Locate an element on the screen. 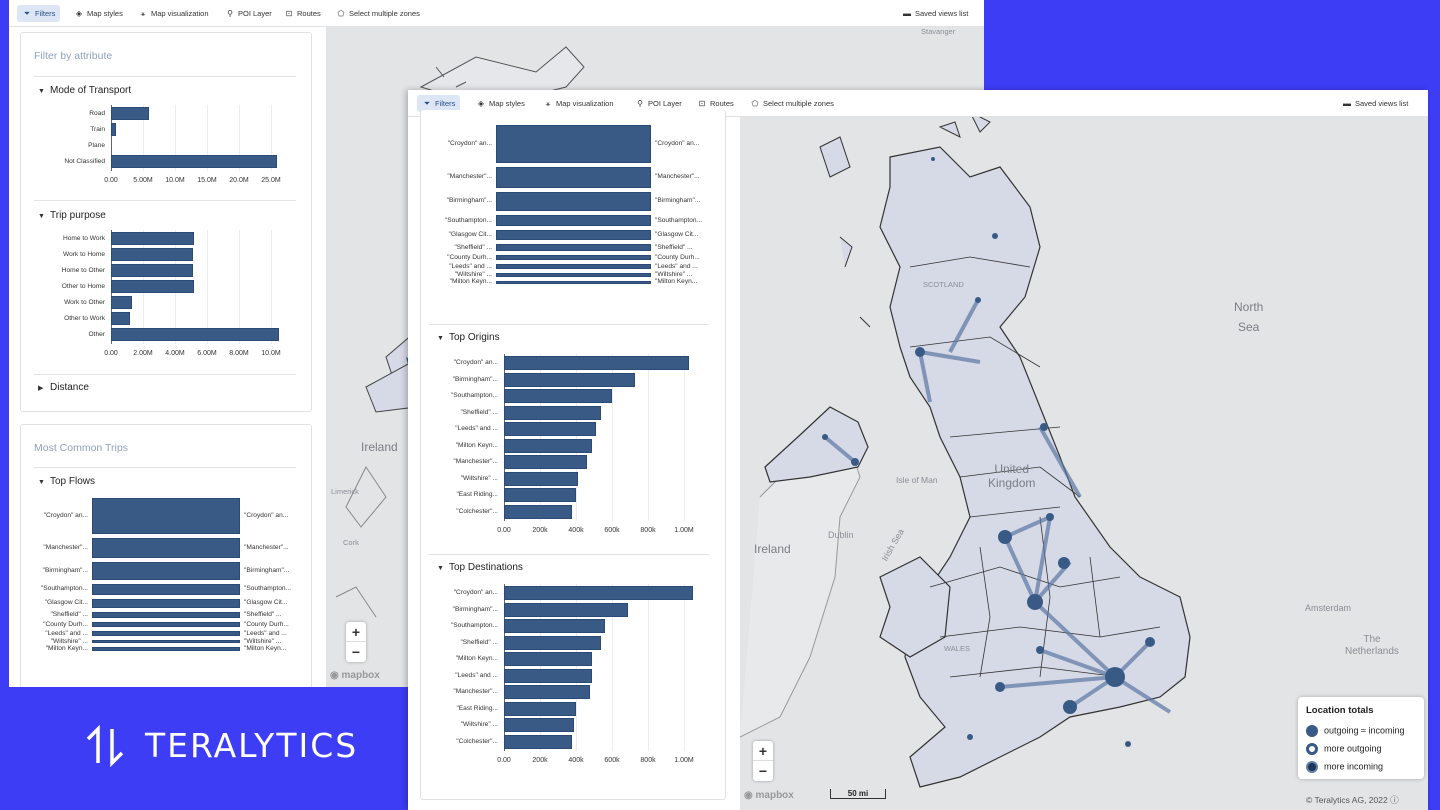  category-label: Other to Home is located at coordinates (83, 286).